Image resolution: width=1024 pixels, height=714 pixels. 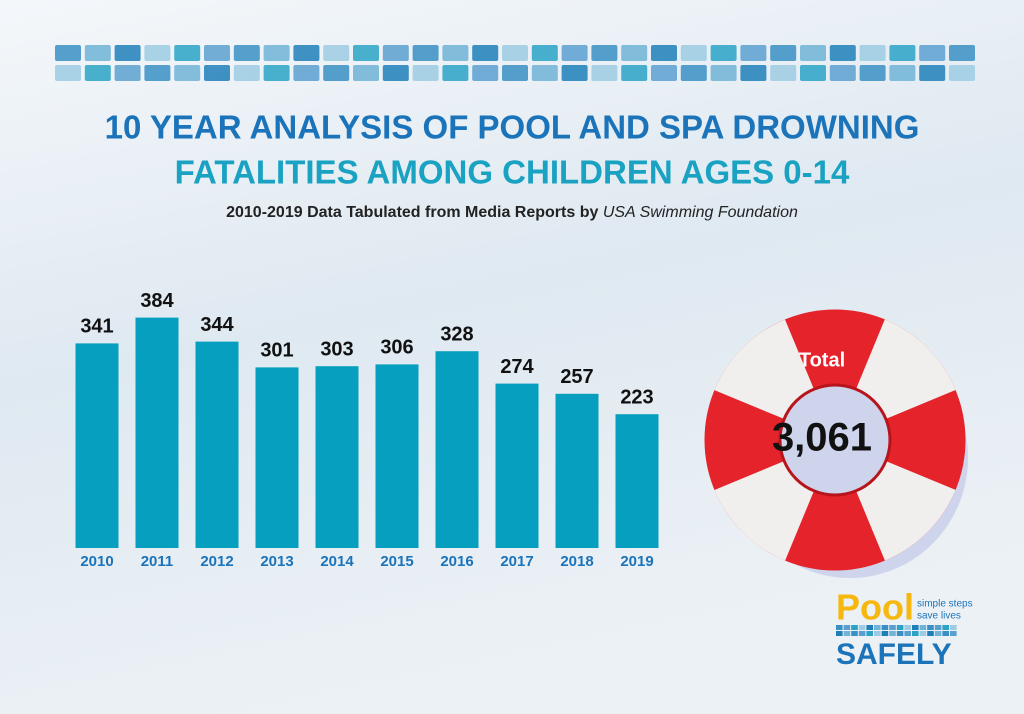 What do you see at coordinates (337, 561) in the screenshot?
I see `x-tick-label: 2014` at bounding box center [337, 561].